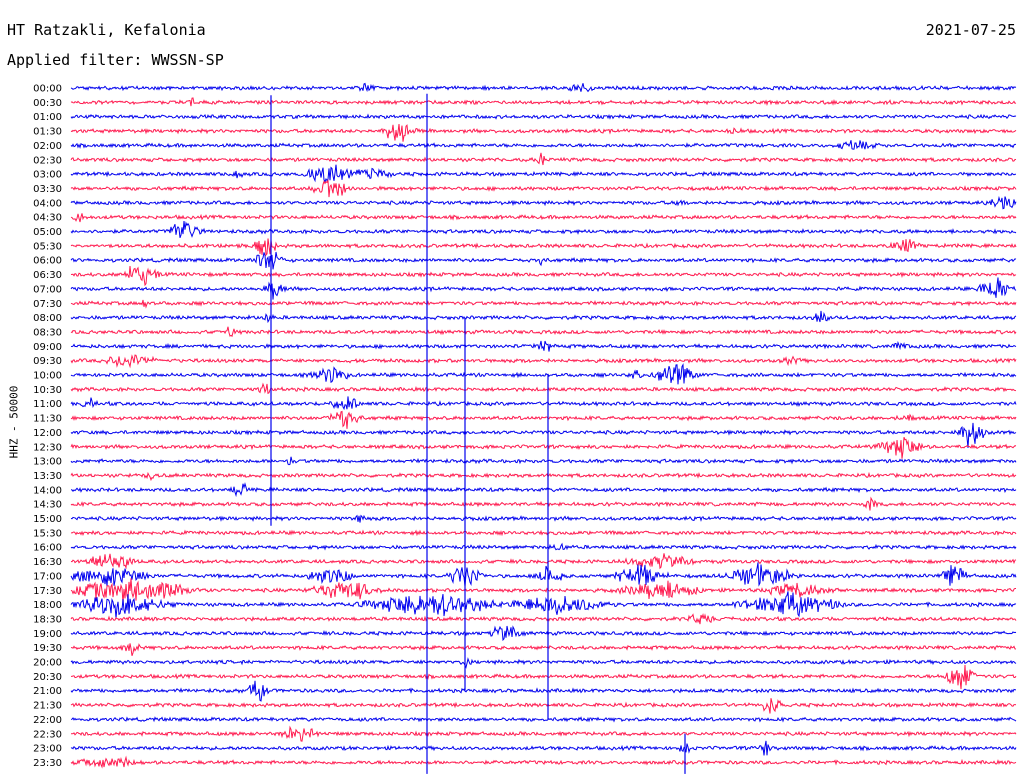  I want to click on time-label: 02:00, so click(47, 146).